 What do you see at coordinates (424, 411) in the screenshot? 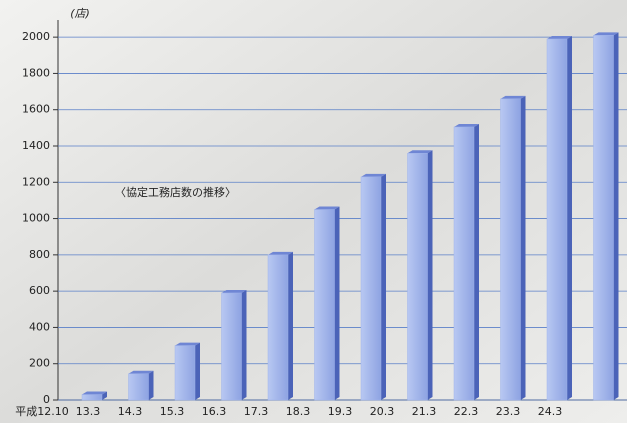
I see `x-tick-label: 21.3` at bounding box center [424, 411].